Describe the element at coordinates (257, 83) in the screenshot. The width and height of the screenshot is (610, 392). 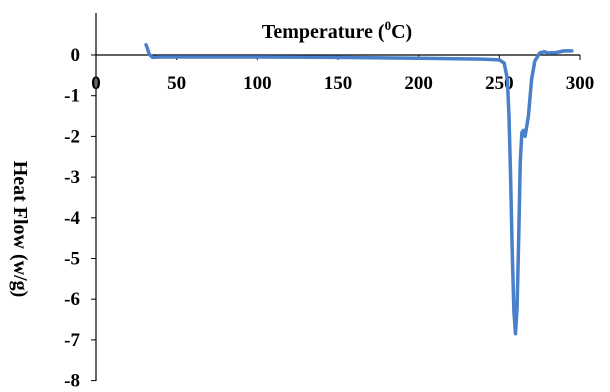
I see `x-tick-label: 100` at that location.